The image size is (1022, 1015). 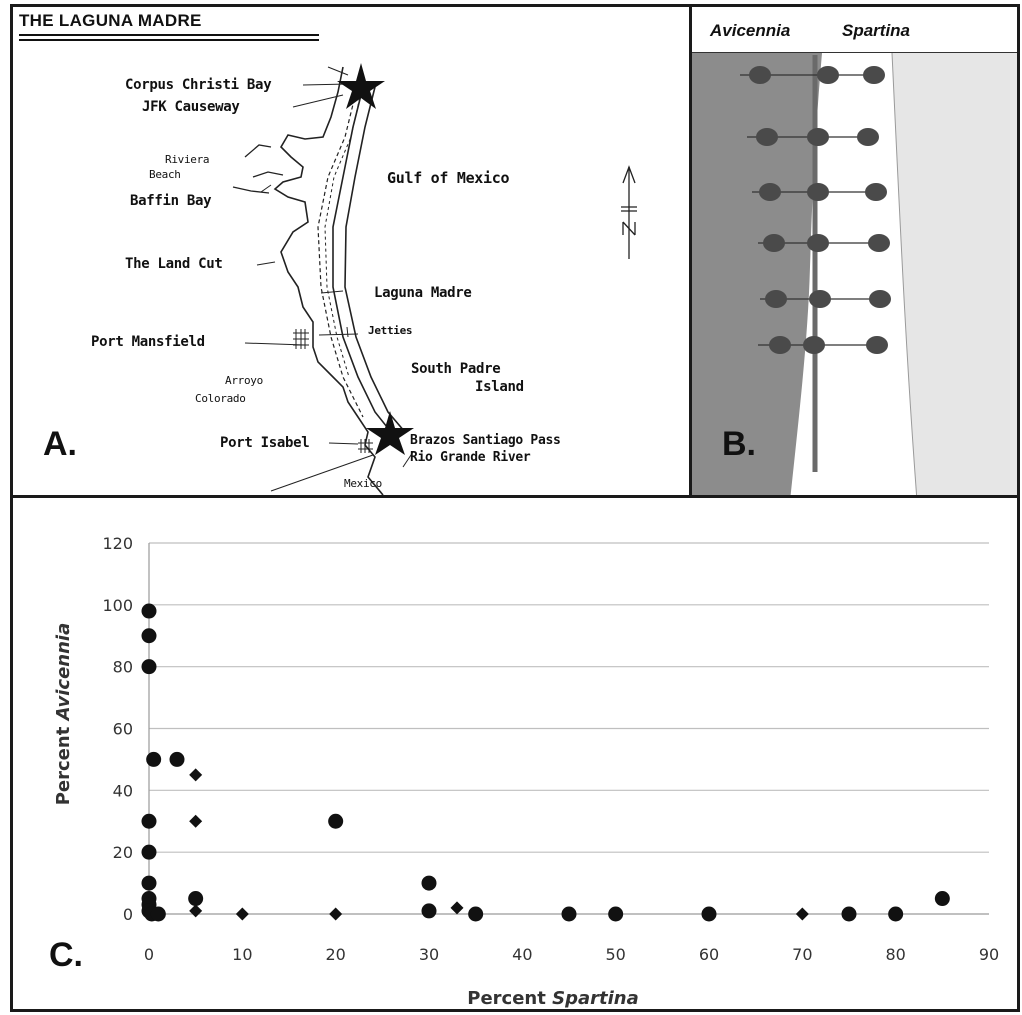 I want to click on title-underline, so click(x=169, y=35).